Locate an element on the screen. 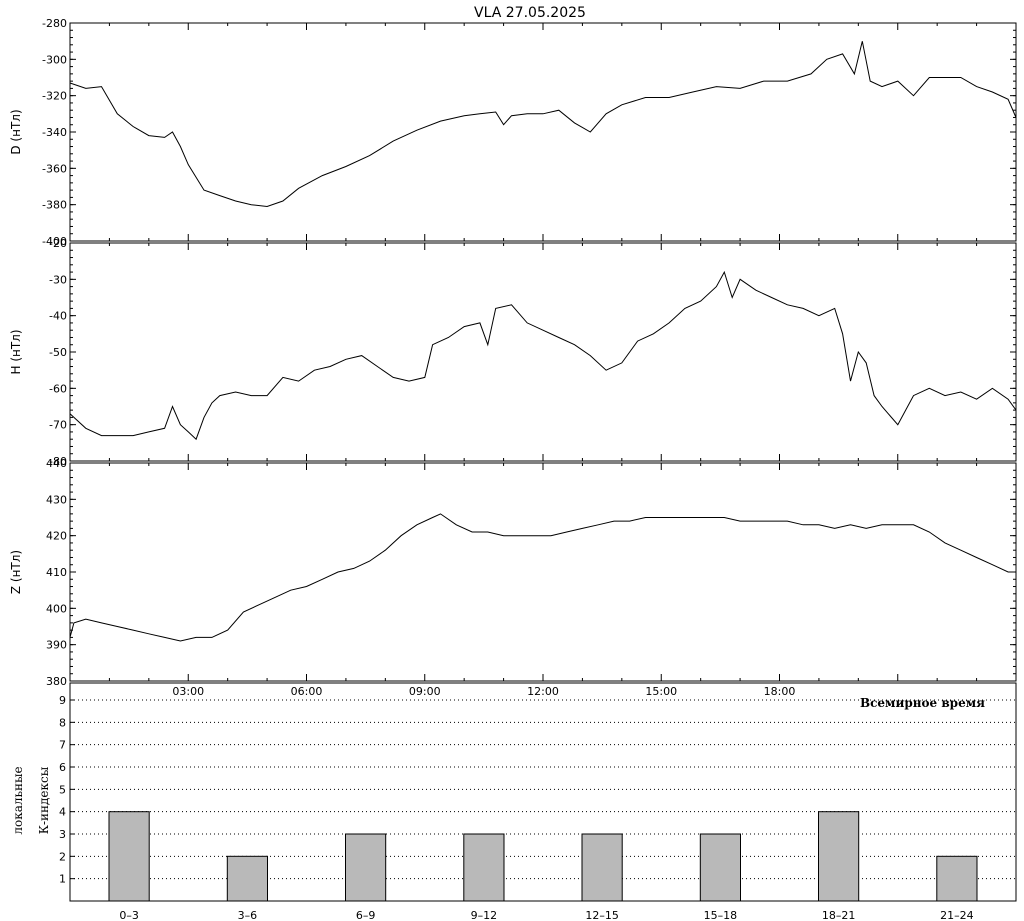 This screenshot has height=921, width=1024. ytick-label: 430 is located at coordinates (56, 499).